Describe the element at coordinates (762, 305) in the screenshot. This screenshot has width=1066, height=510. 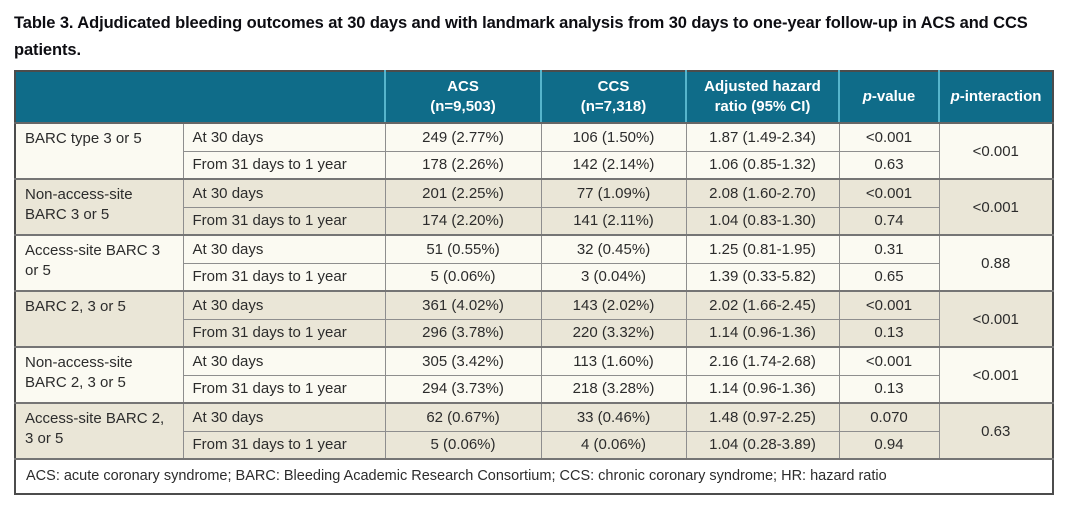
I see `hazard-ratio-value: 2.02 (1.66-2.45)` at that location.